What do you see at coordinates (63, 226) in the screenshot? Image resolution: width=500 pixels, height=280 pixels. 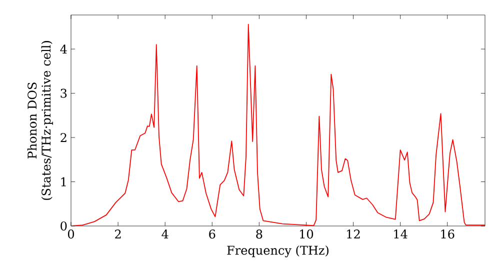 I see `y-tick-label: 0` at bounding box center [63, 226].